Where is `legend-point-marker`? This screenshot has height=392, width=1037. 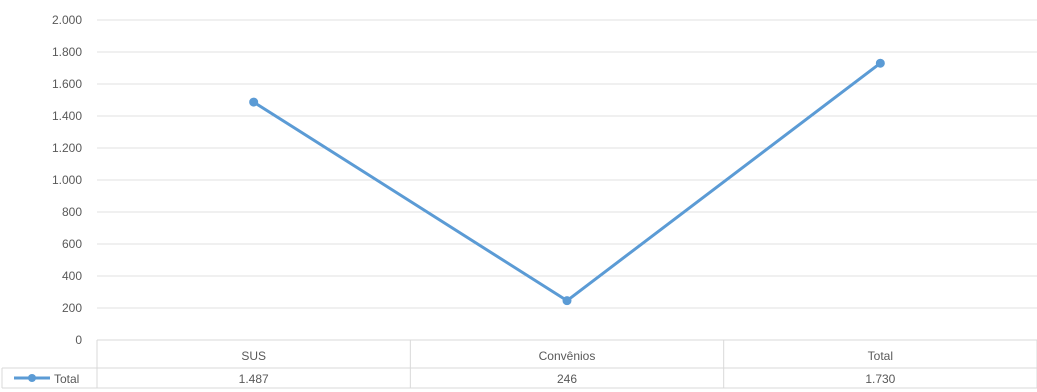
legend-point-marker is located at coordinates (32, 378).